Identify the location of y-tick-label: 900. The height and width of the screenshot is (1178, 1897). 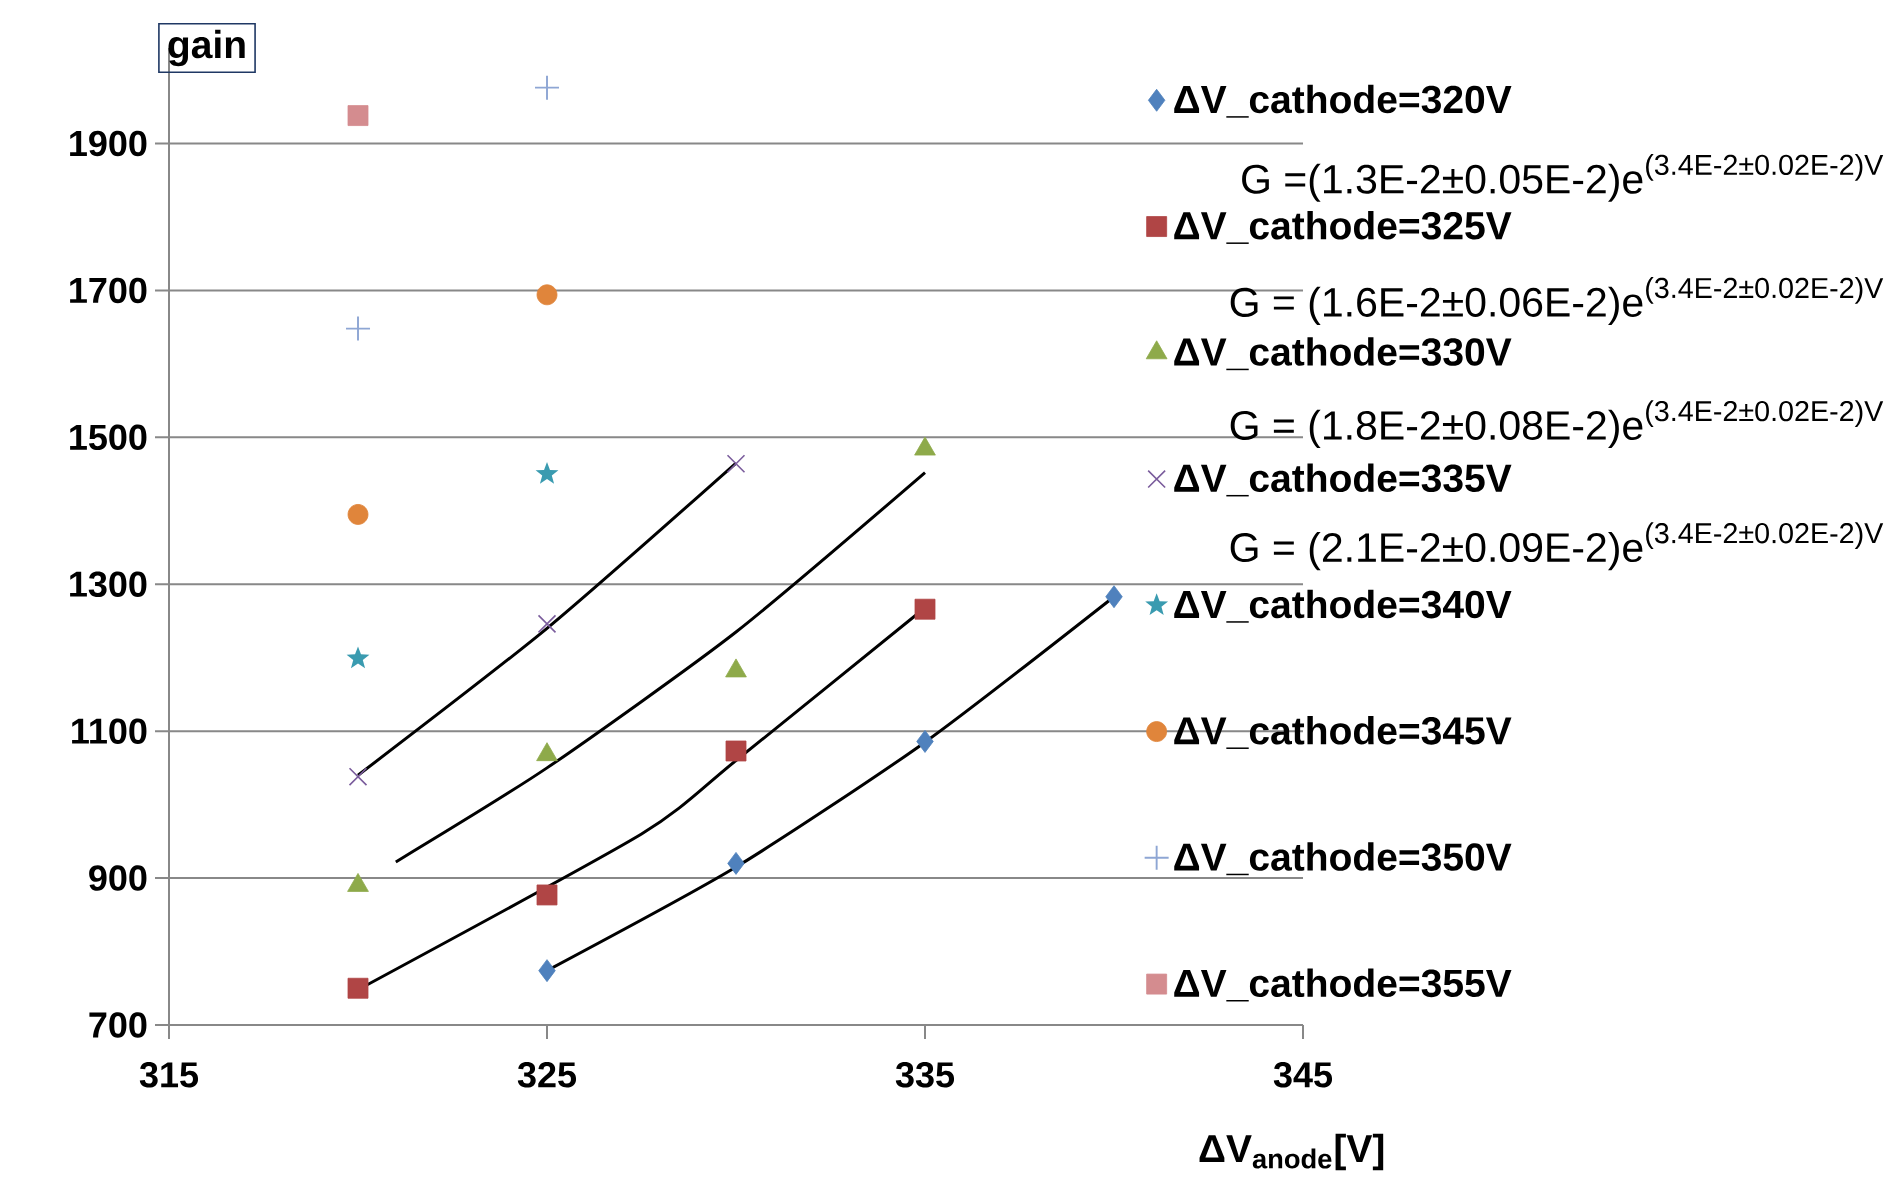
(118, 878).